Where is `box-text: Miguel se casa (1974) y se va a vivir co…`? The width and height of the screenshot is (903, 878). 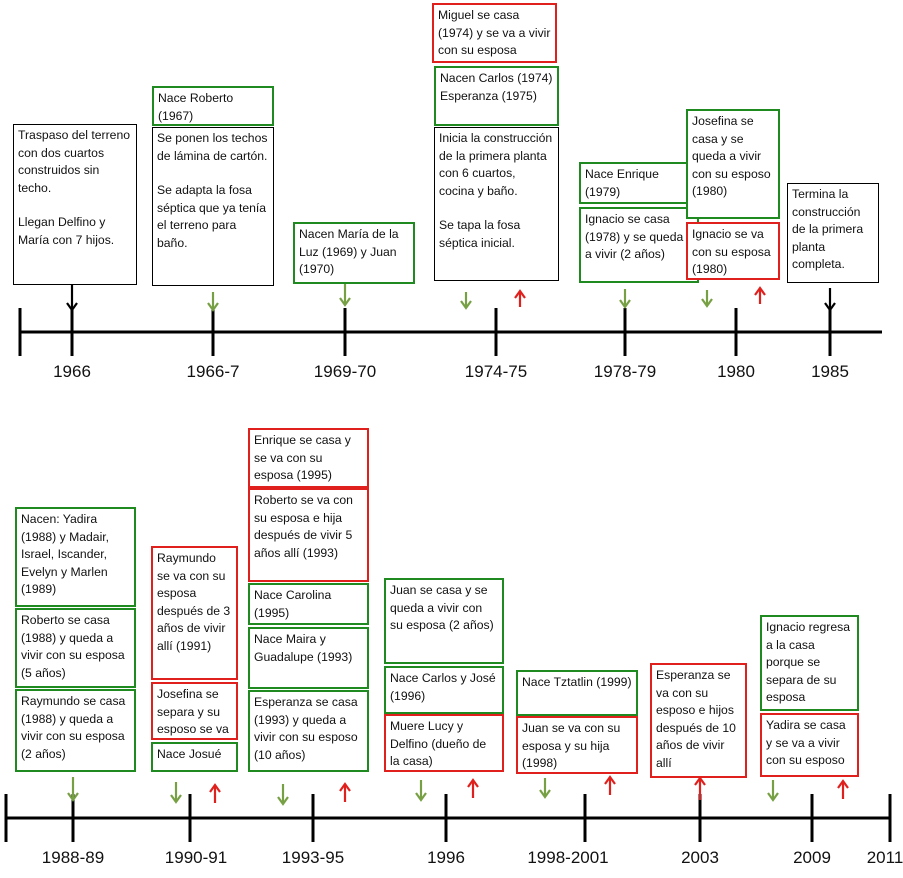 box-text: Miguel se casa (1974) y se va a vivir co… is located at coordinates (494, 33).